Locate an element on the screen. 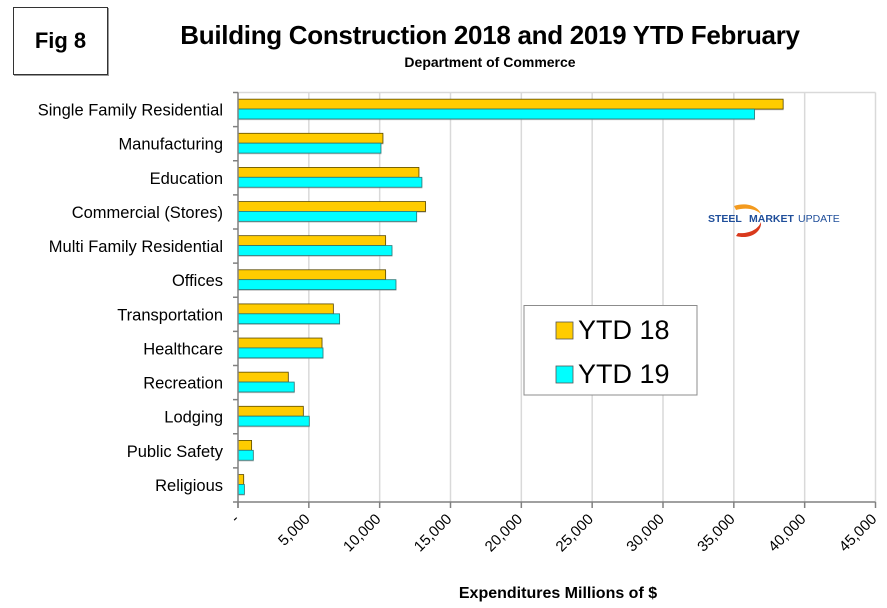 This screenshot has width=887, height=608. category-label: Single Family Residential is located at coordinates (130, 111).